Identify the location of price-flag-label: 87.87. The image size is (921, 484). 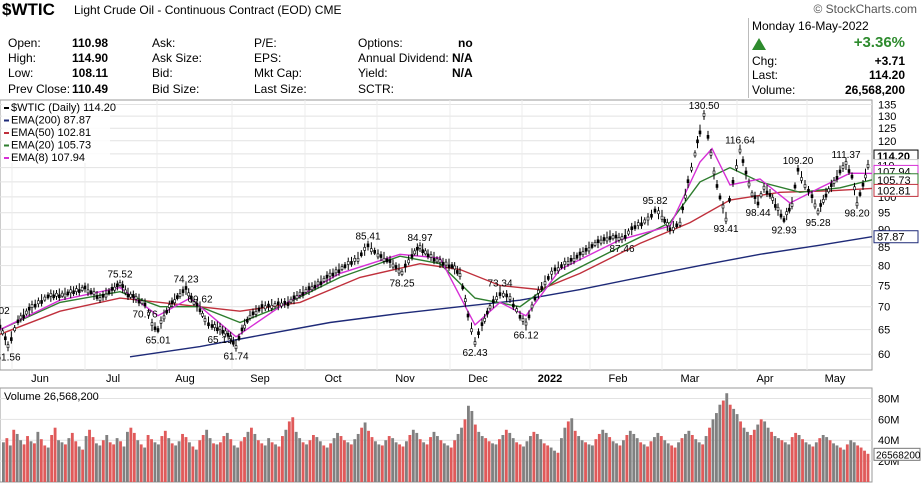
(891, 238).